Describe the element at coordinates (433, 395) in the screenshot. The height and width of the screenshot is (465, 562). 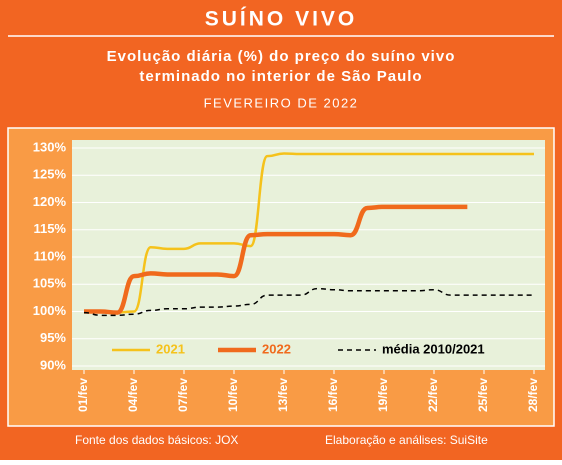
I see `x-tick-label: 22/fev` at that location.